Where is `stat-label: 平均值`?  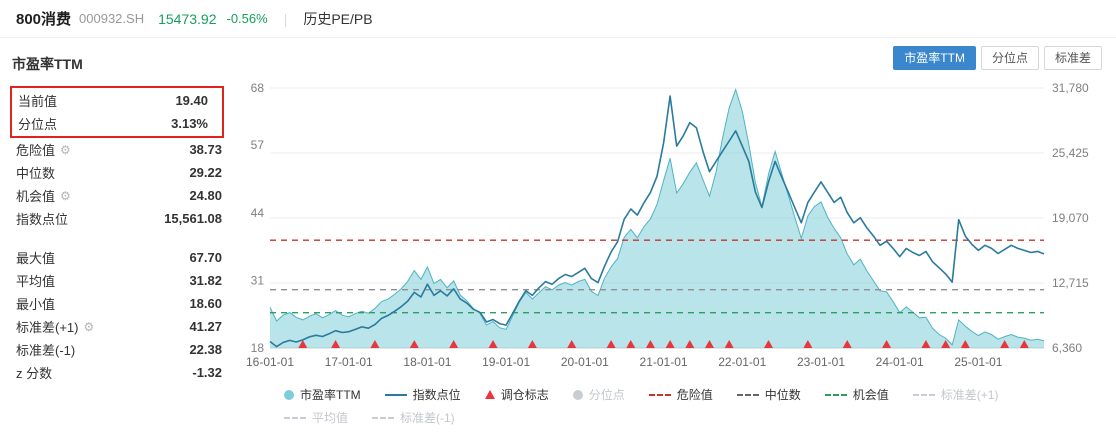
stat-label: 平均值 is located at coordinates (36, 281).